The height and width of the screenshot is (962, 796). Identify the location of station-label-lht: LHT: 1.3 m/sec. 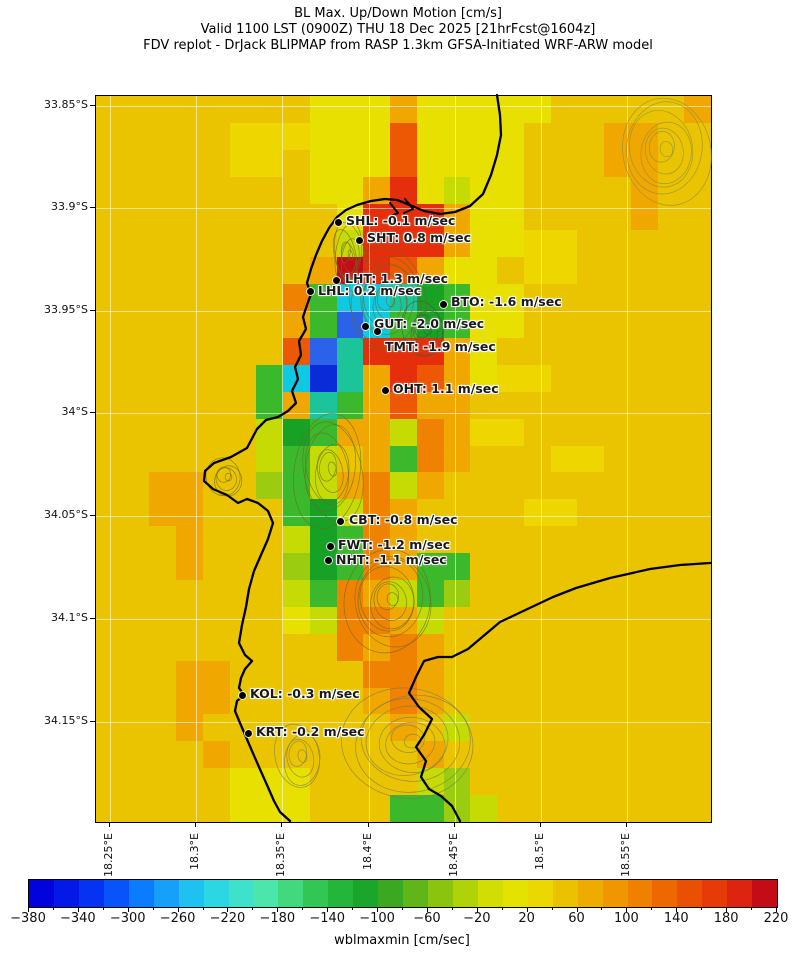
(397, 278).